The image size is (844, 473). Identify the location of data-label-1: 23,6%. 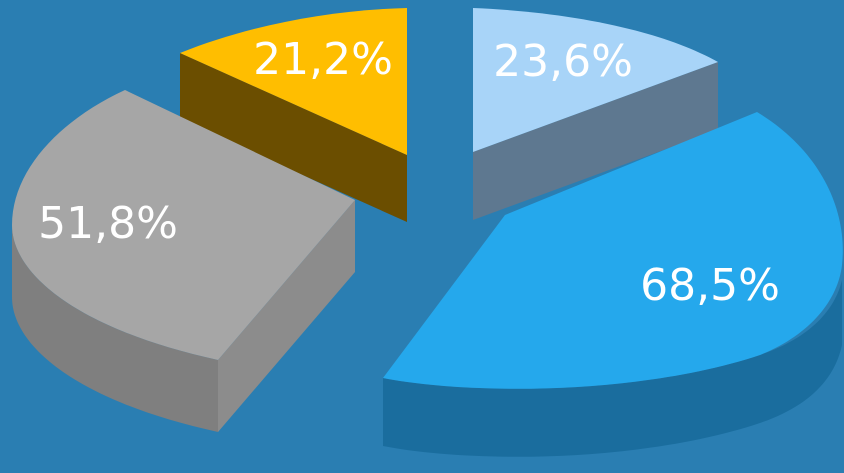
(563, 61).